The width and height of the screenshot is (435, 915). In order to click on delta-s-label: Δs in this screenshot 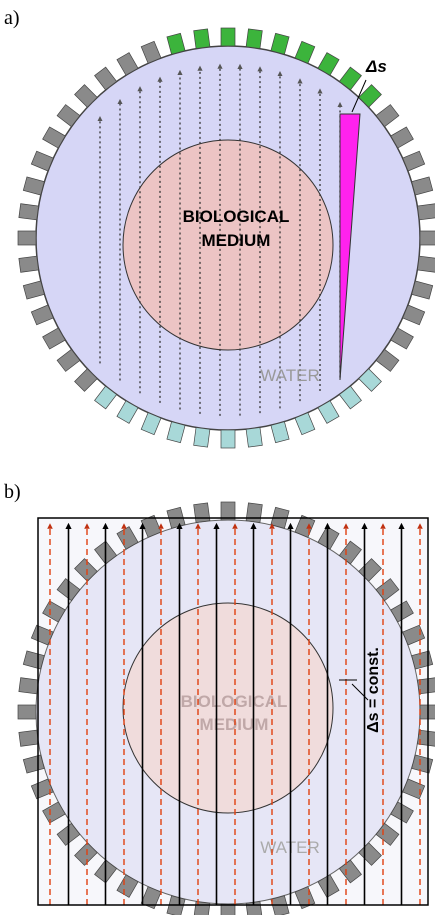, I will do `click(376, 66)`.